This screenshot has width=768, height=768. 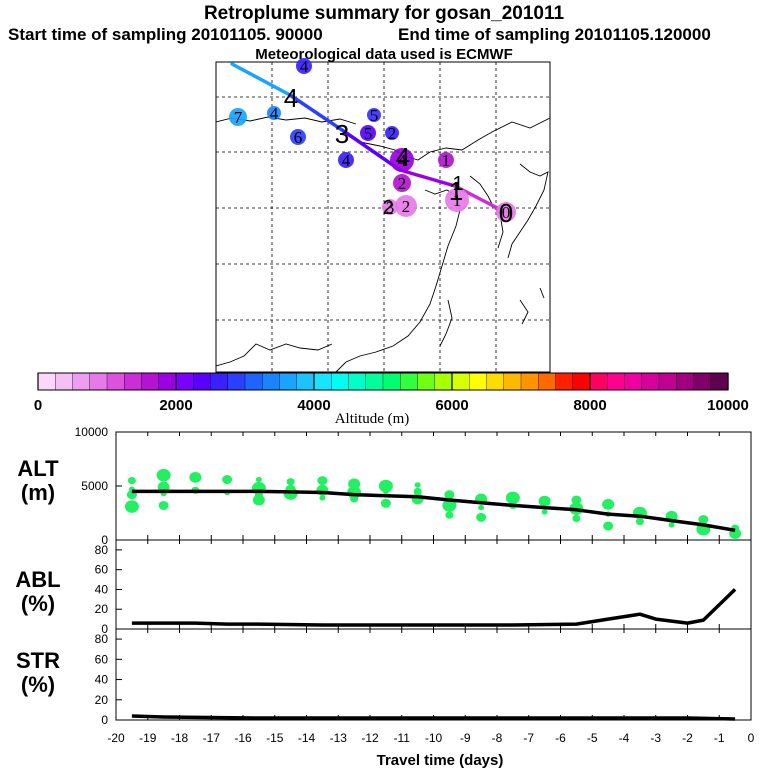 What do you see at coordinates (751, 738) in the screenshot?
I see `x-tick-label: 0` at bounding box center [751, 738].